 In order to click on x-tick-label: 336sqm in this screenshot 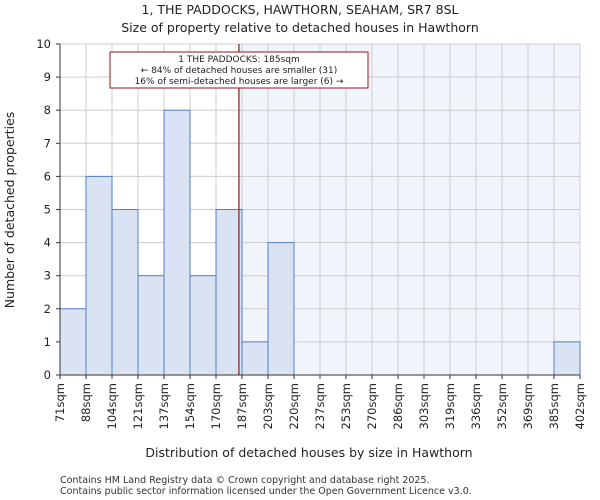, I will do `click(476, 406)`.